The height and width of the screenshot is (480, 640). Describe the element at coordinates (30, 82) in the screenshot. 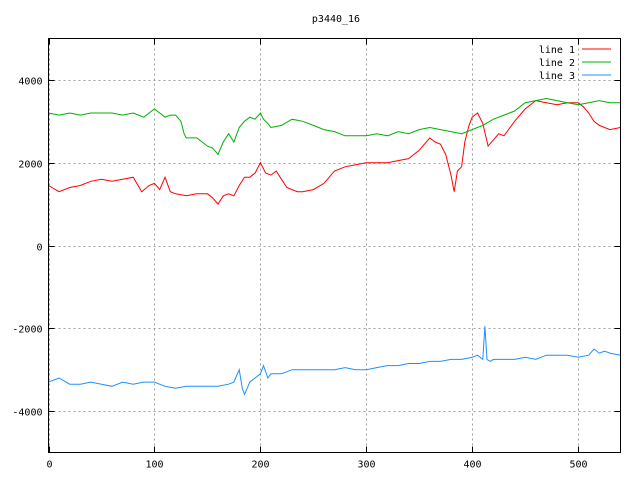

I see `y-tick-label: 4000` at that location.